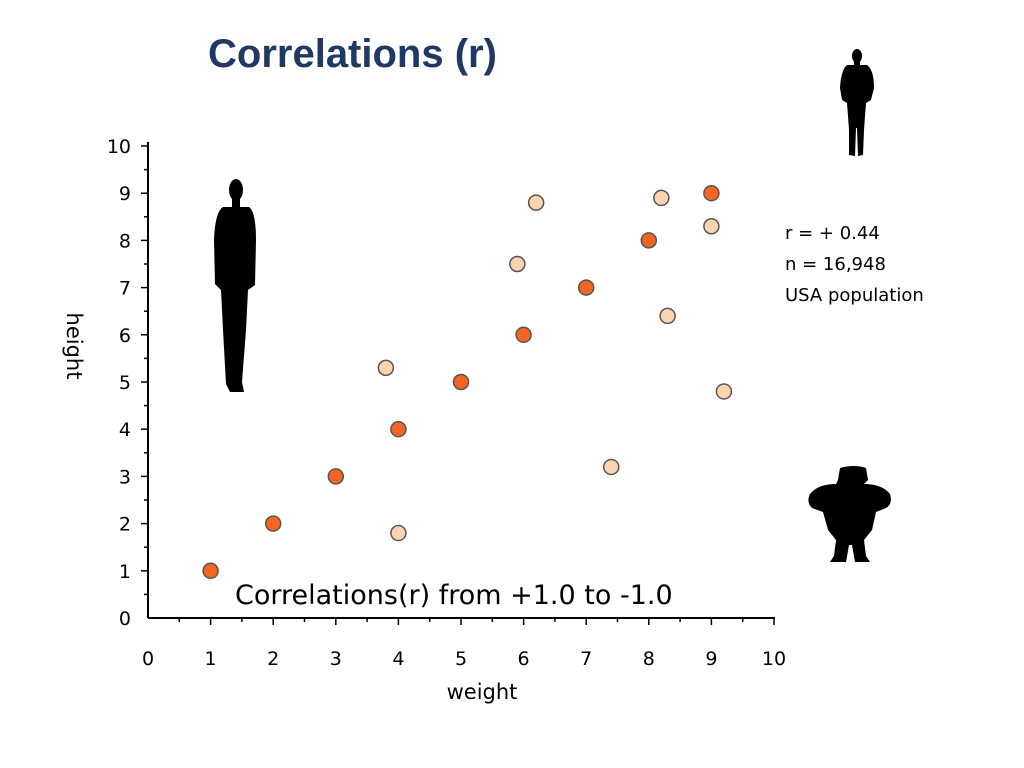  I want to click on chart-annotation: Correlations(r) from +1.0 to -1.0, so click(454, 595).